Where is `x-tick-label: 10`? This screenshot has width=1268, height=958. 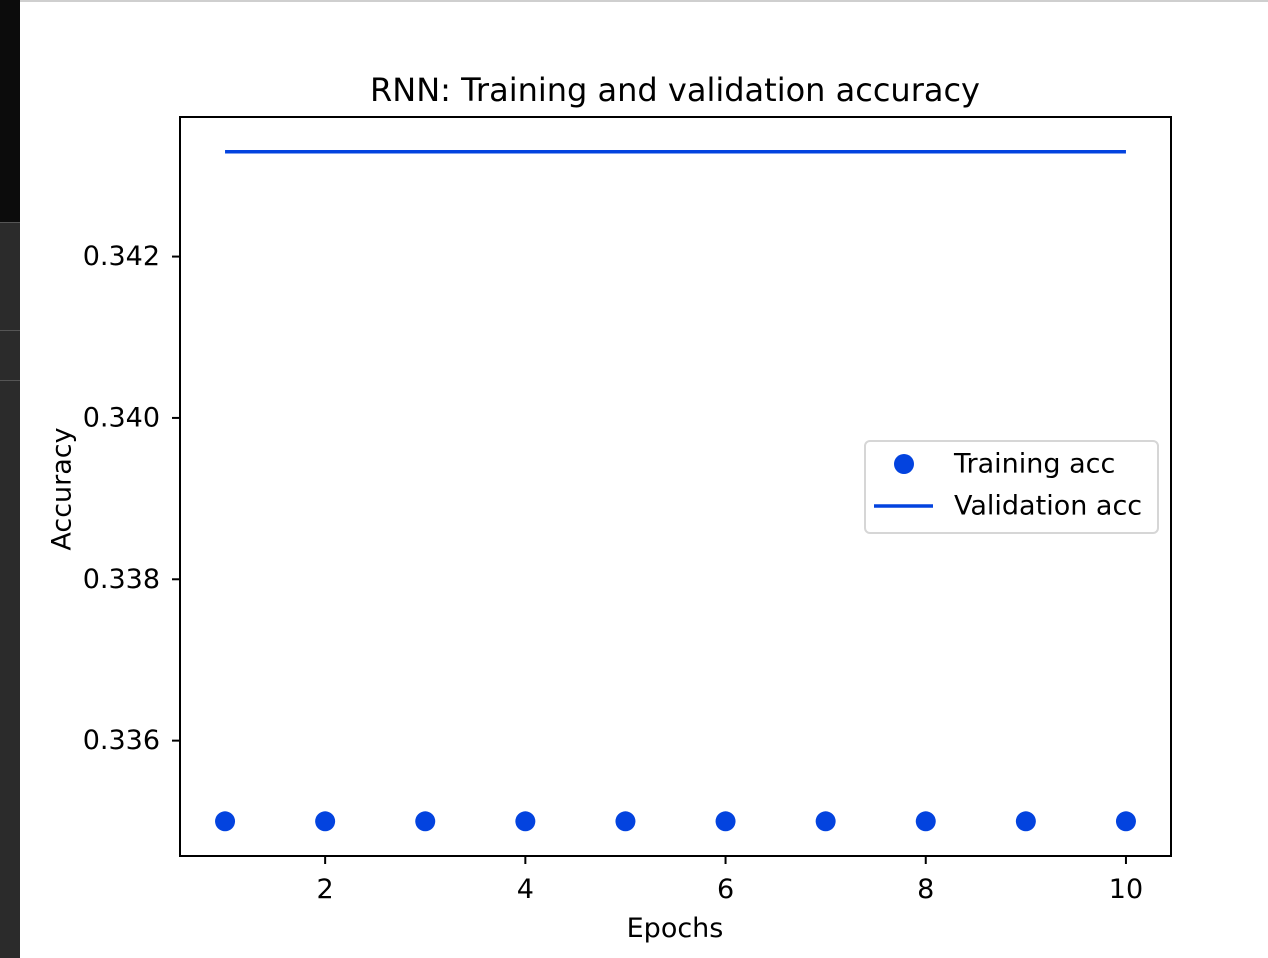
x-tick-label: 10 is located at coordinates (1126, 889).